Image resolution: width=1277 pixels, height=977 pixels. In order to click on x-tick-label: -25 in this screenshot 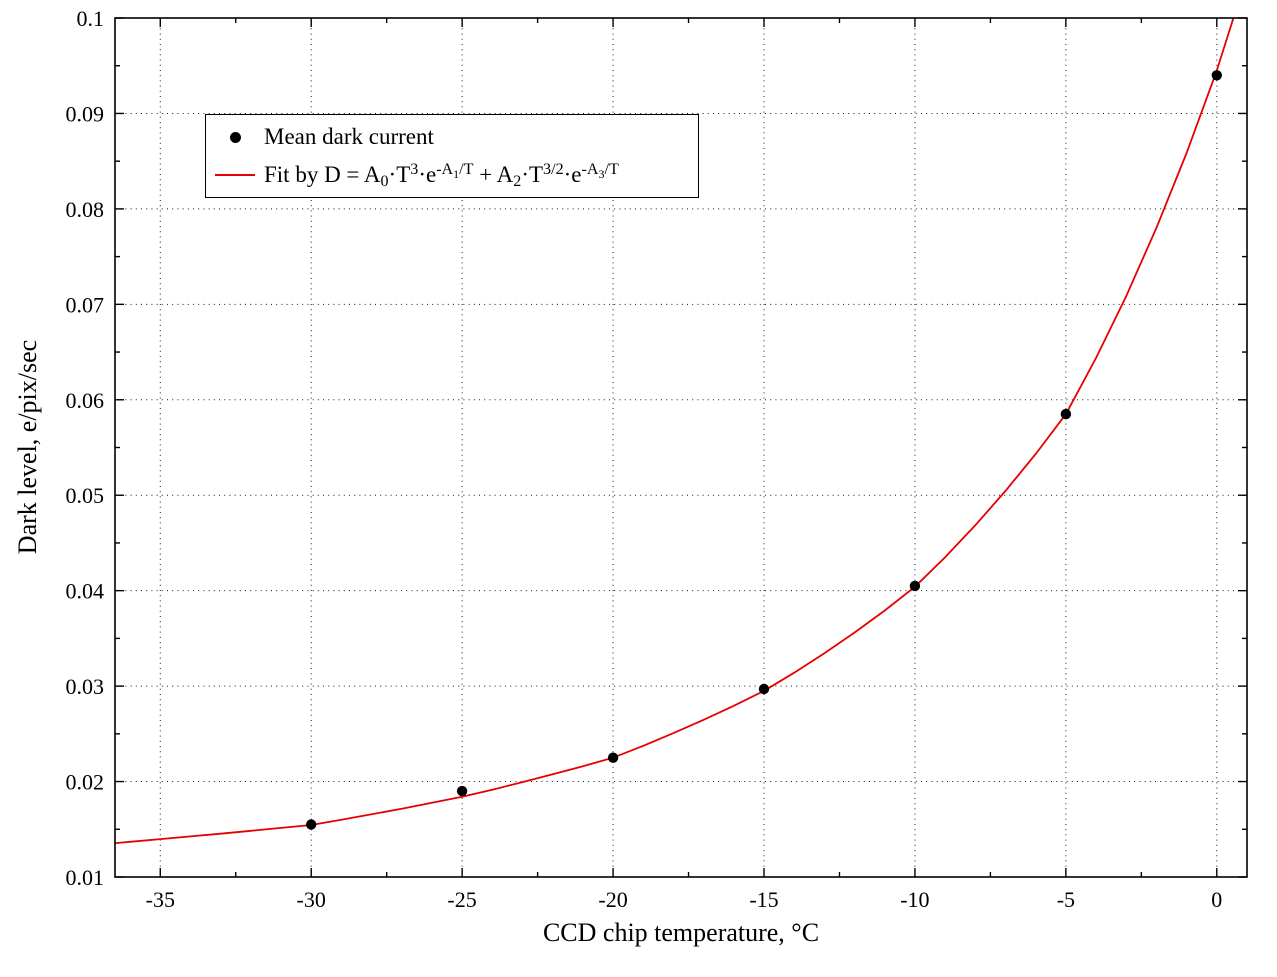, I will do `click(461, 899)`.